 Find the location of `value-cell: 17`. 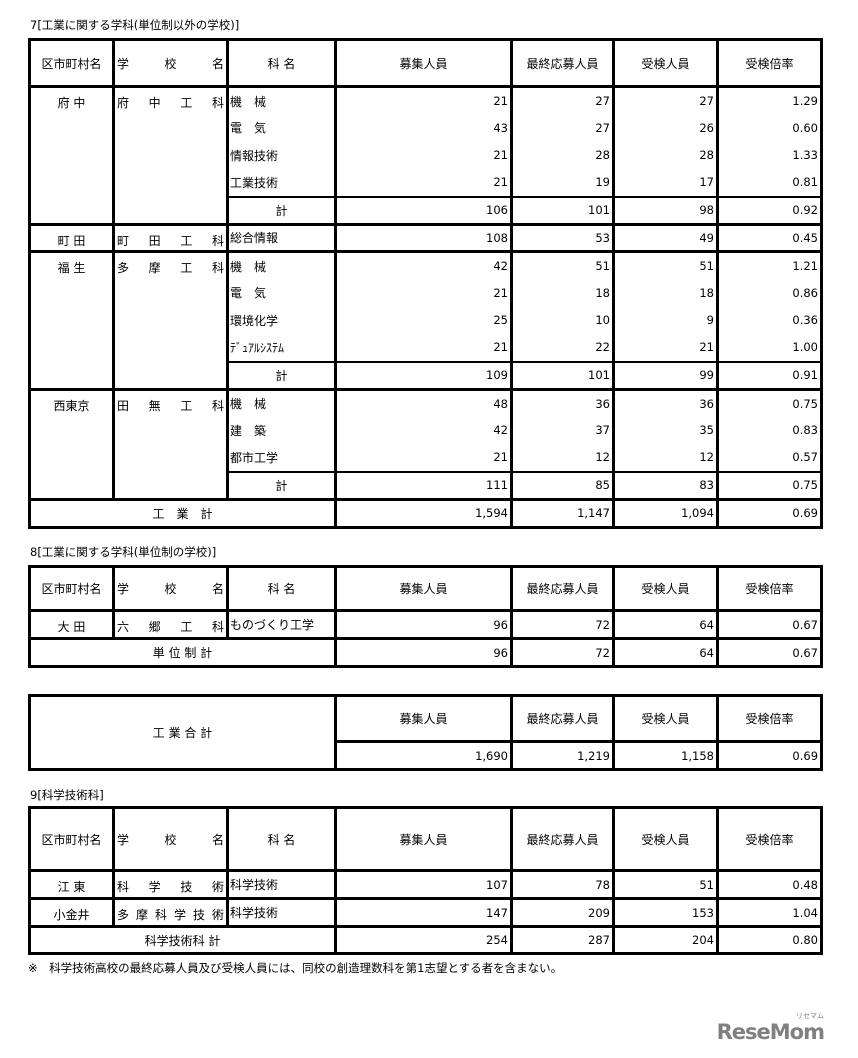

value-cell: 17 is located at coordinates (665, 183).